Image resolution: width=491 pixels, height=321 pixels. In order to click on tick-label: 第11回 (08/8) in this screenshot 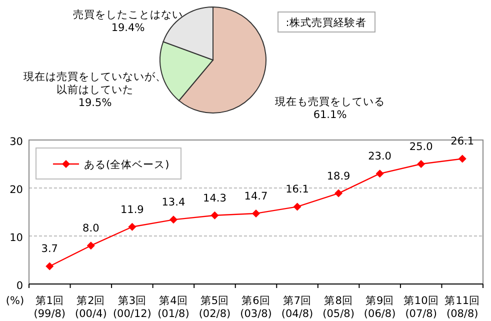, I will do `click(462, 307)`.